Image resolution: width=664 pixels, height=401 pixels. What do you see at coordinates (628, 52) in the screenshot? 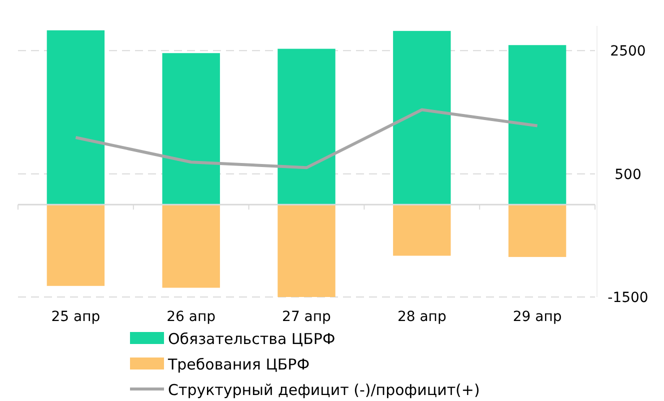
I see `y-tick-label: 2500` at bounding box center [628, 52].